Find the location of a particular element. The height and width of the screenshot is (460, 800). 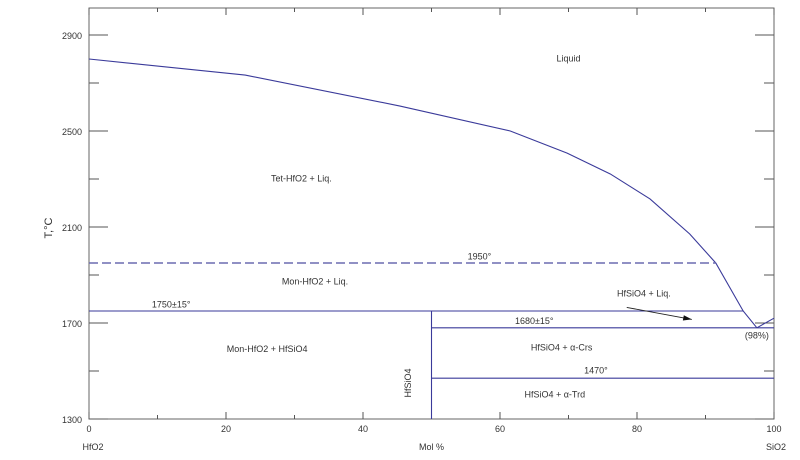

y-axis-label: T,°C is located at coordinates (49, 227).